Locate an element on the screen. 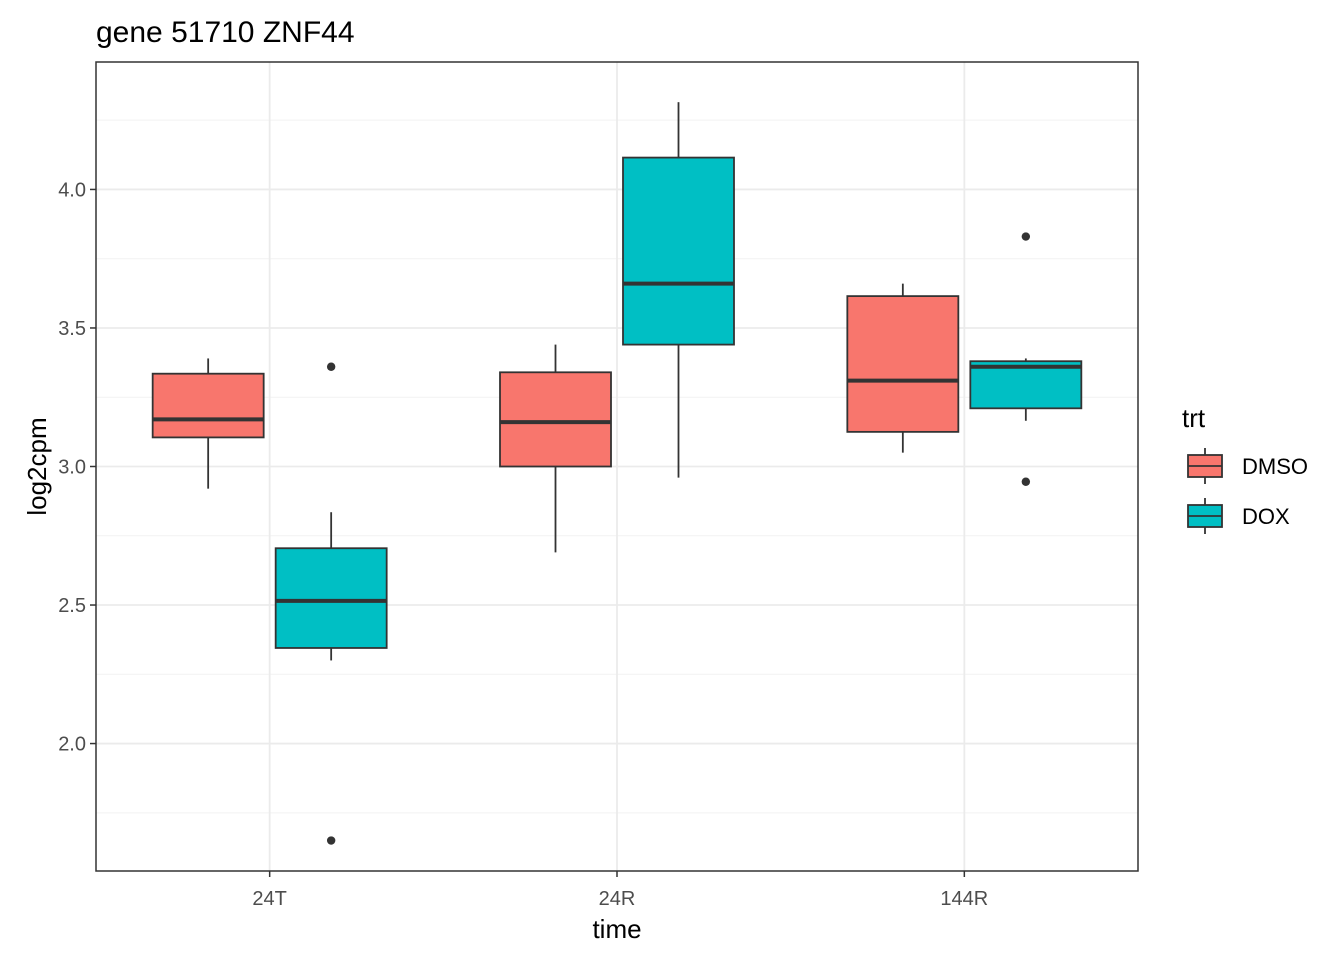 This screenshot has width=1344, height=960. box-dmso-144r is located at coordinates (903, 368).